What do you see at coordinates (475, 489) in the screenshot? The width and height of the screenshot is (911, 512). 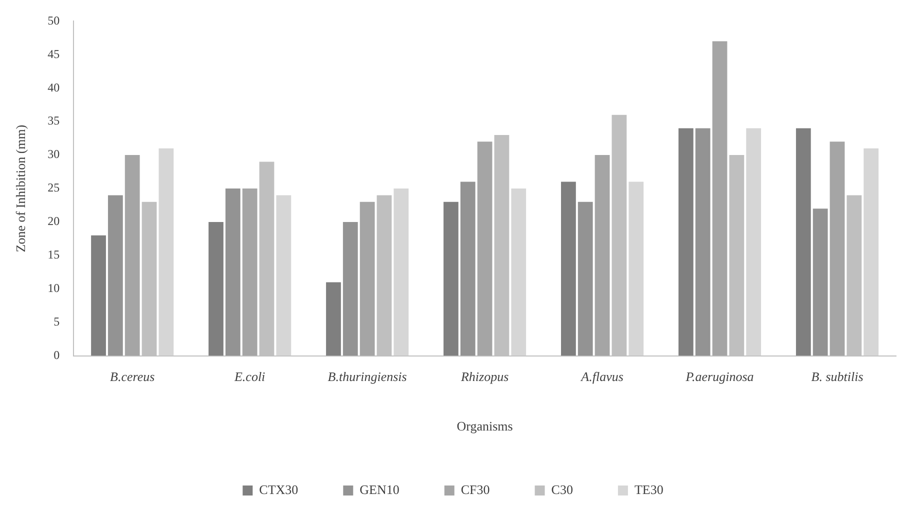 I see `legend-label: CF30` at bounding box center [475, 489].